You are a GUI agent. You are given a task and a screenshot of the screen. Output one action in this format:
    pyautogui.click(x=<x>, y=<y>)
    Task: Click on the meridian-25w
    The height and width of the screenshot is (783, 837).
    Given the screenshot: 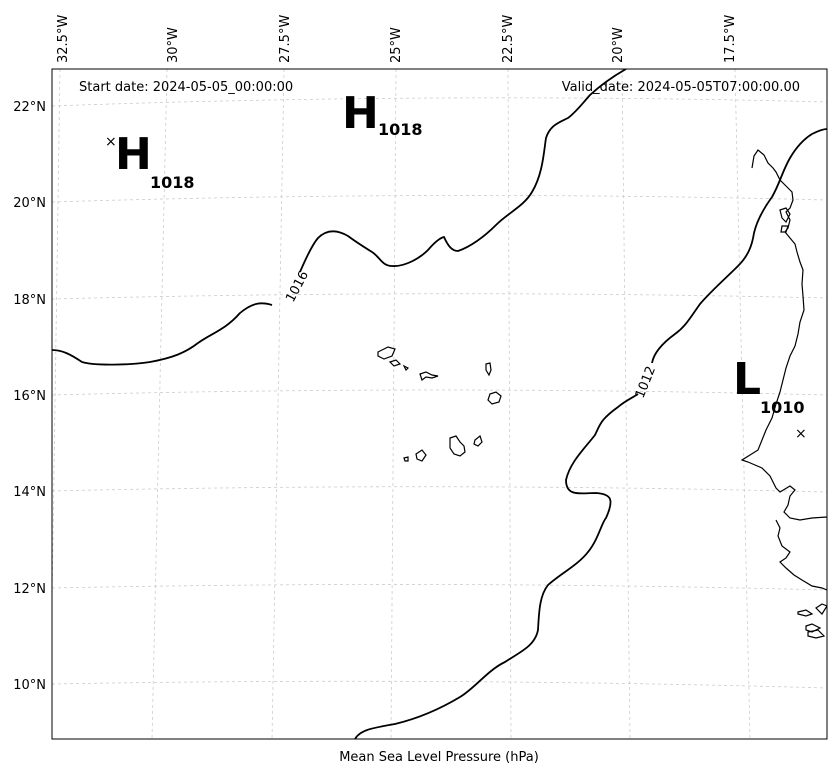 What is the action you would take?
    pyautogui.click(x=393, y=404)
    